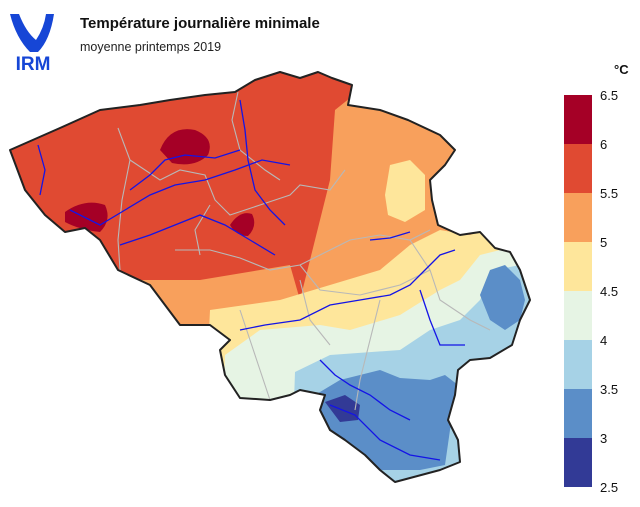 This screenshot has height=507, width=640. What do you see at coordinates (603, 144) in the screenshot?
I see `legend-tick-label: 6` at bounding box center [603, 144].